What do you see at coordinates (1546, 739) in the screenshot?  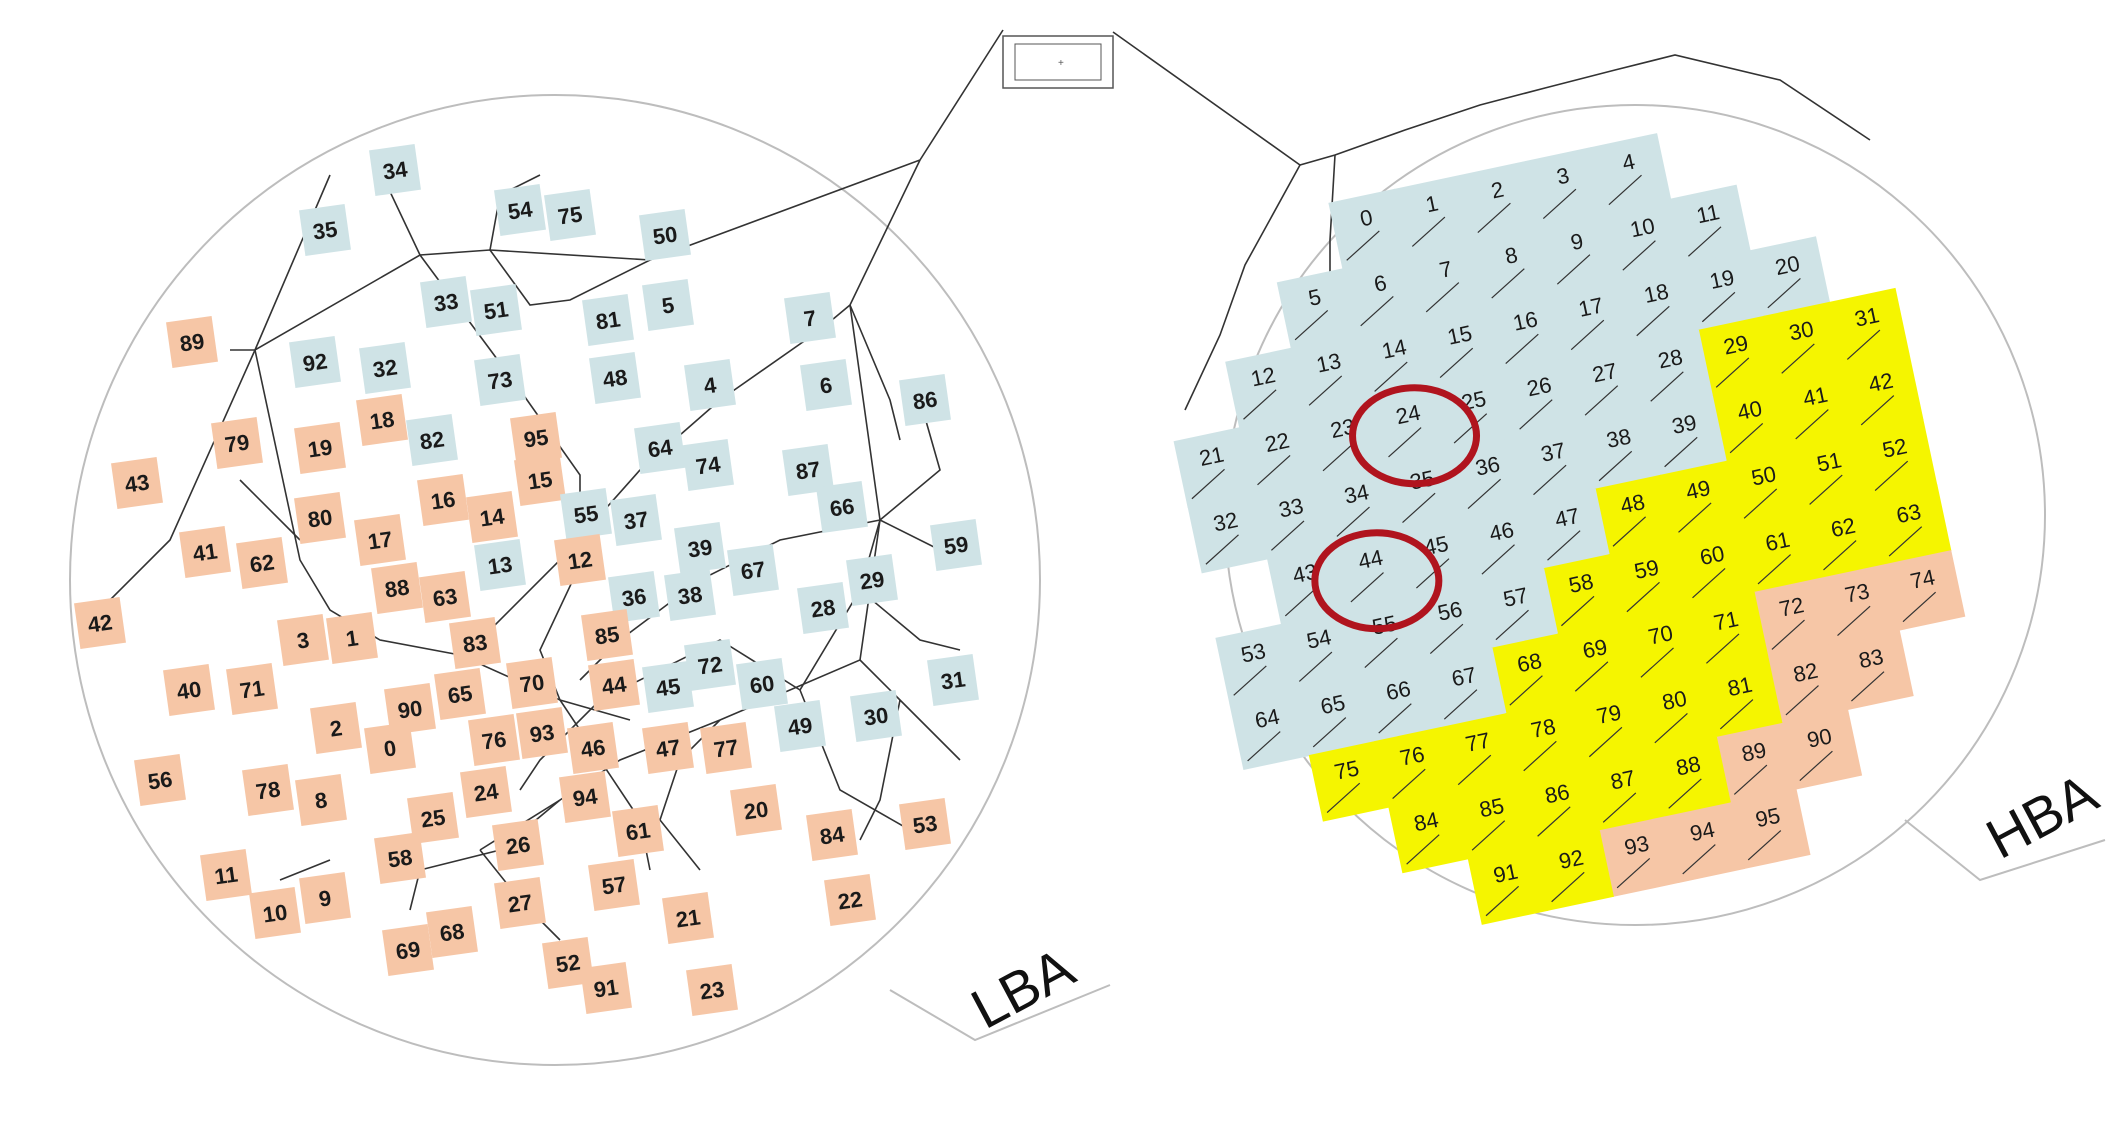 I see `hba-tile: 78` at bounding box center [1546, 739].